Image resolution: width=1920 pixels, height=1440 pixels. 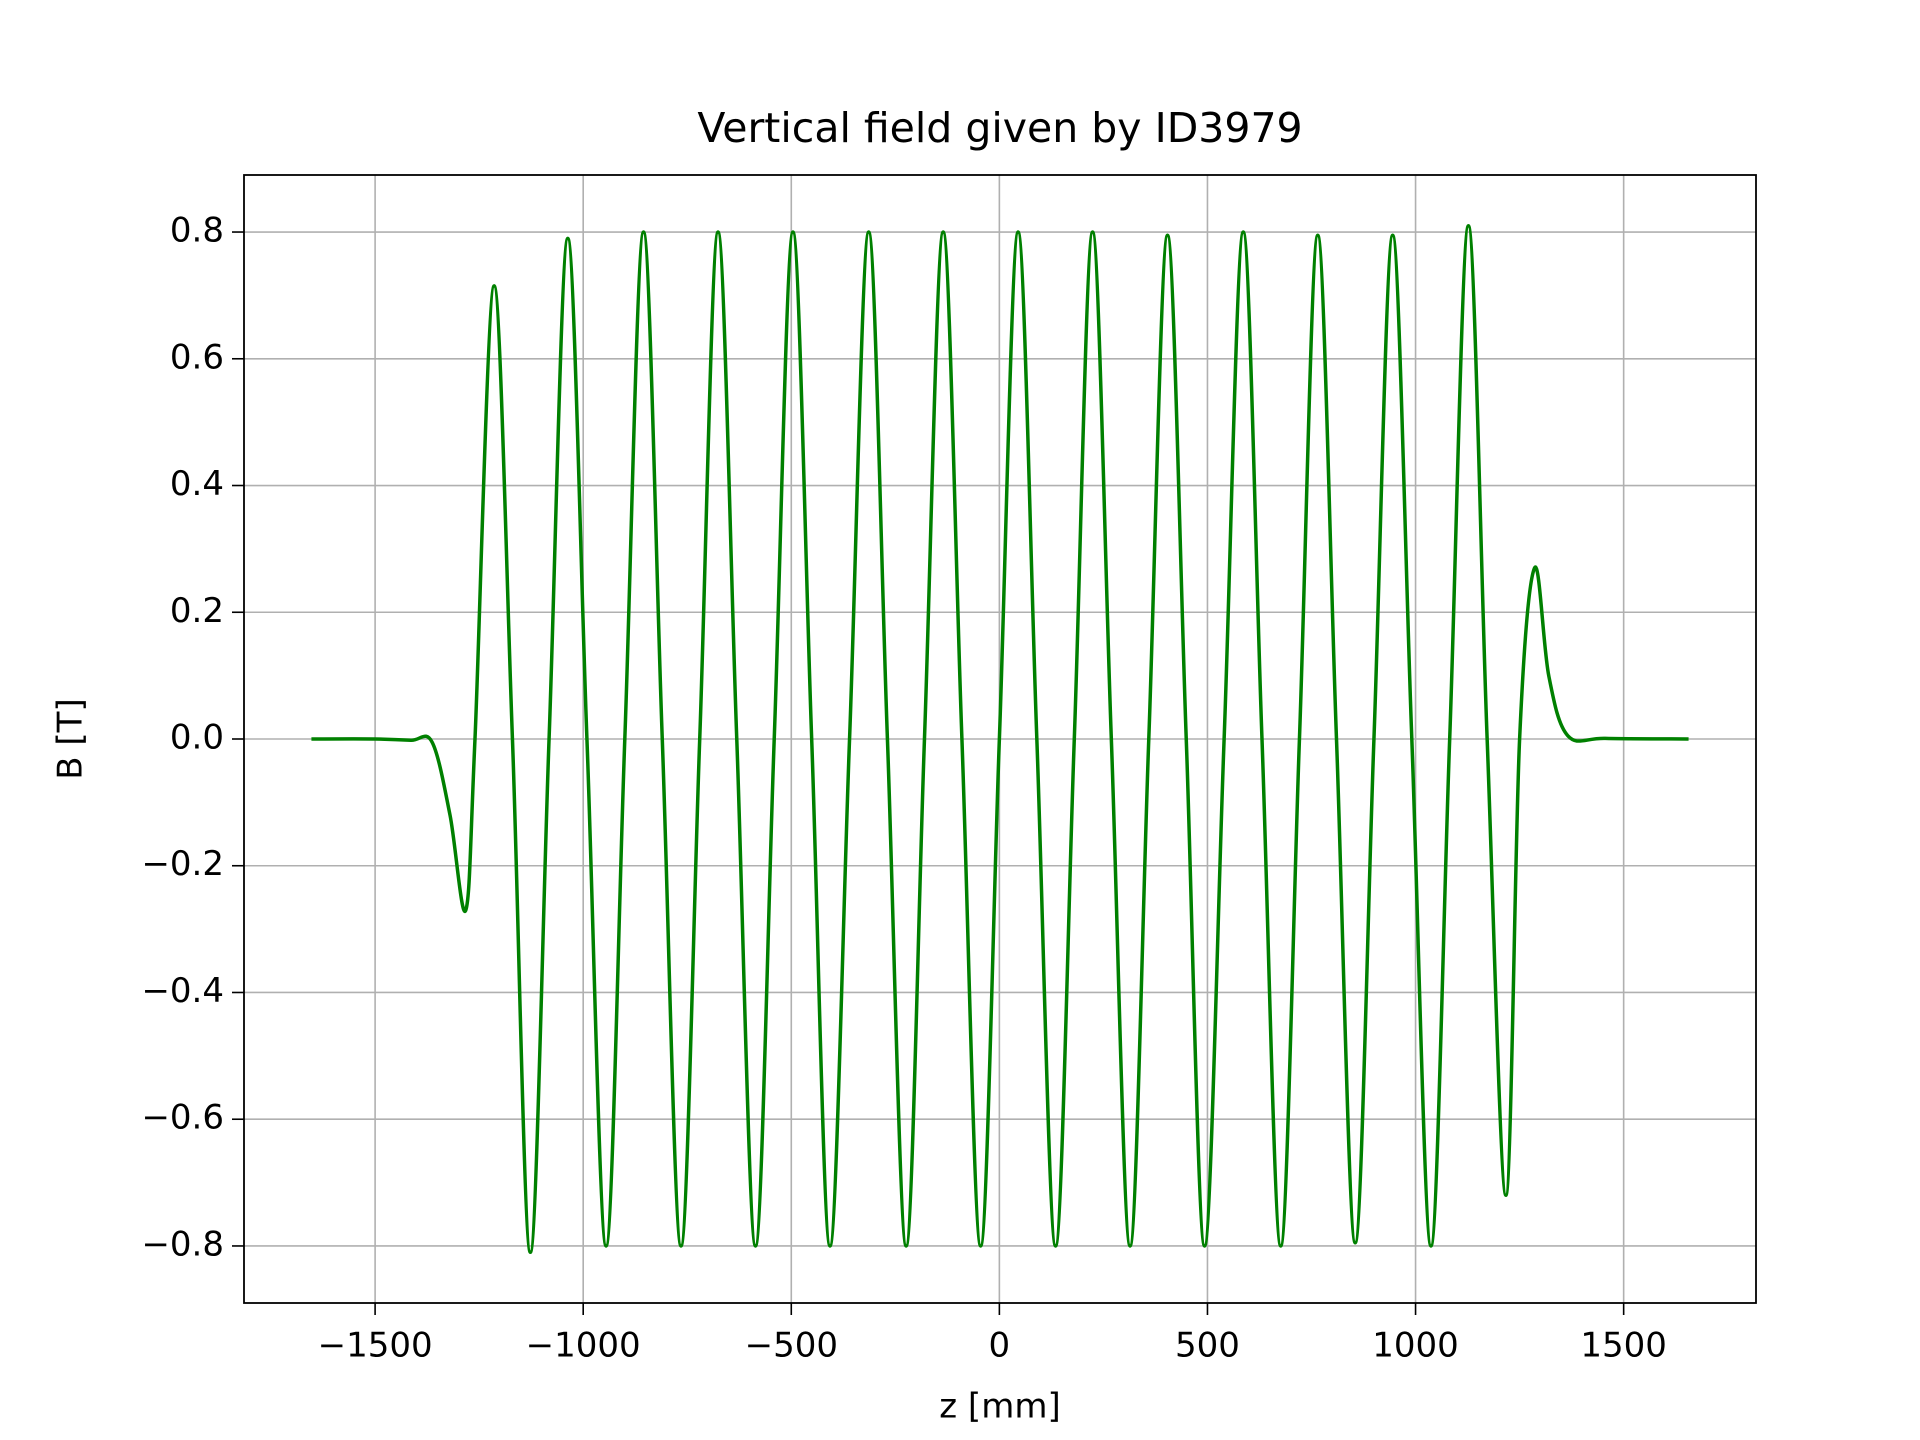 What do you see at coordinates (999, 128) in the screenshot?
I see `chart-title: Vertical field given by ID3979` at bounding box center [999, 128].